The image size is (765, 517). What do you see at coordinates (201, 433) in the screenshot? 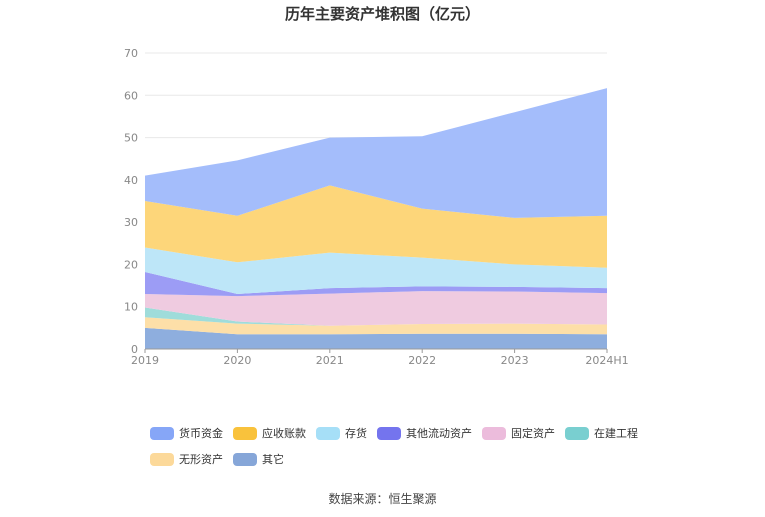
I see `legend-label: 货币资金` at bounding box center [201, 433].